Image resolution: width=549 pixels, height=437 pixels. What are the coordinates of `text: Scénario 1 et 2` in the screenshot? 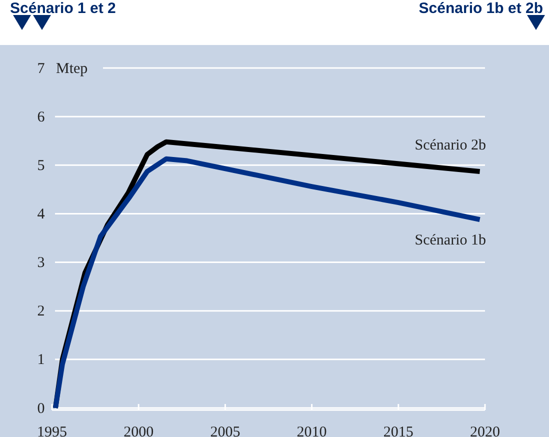 It's located at (63, 8).